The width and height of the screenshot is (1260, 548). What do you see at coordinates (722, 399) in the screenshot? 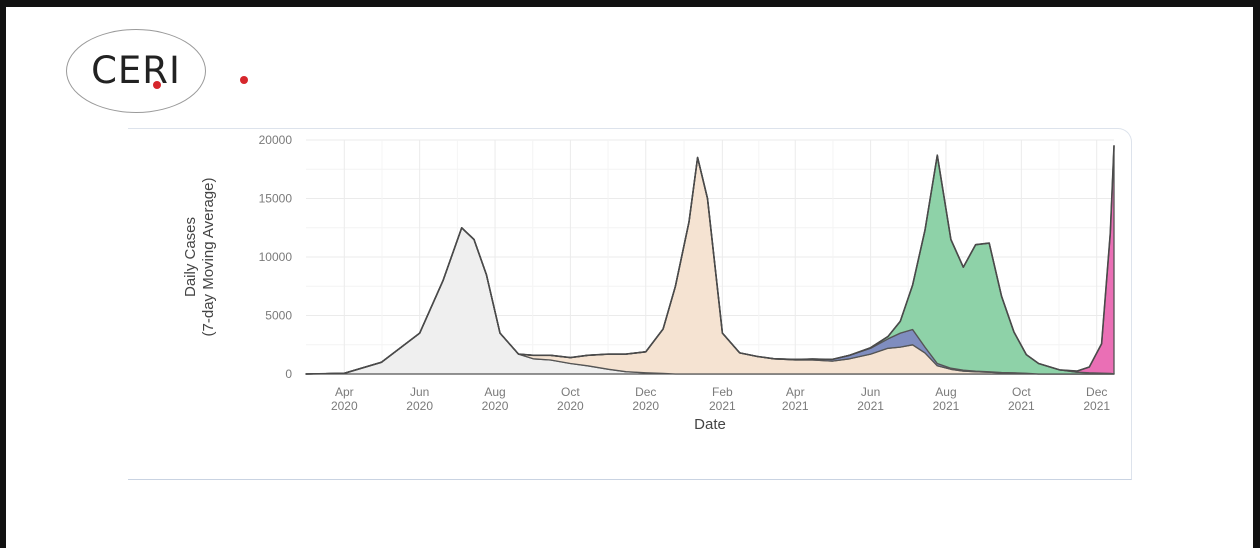
I see `x-tick-label: Feb 2021` at bounding box center [722, 399].